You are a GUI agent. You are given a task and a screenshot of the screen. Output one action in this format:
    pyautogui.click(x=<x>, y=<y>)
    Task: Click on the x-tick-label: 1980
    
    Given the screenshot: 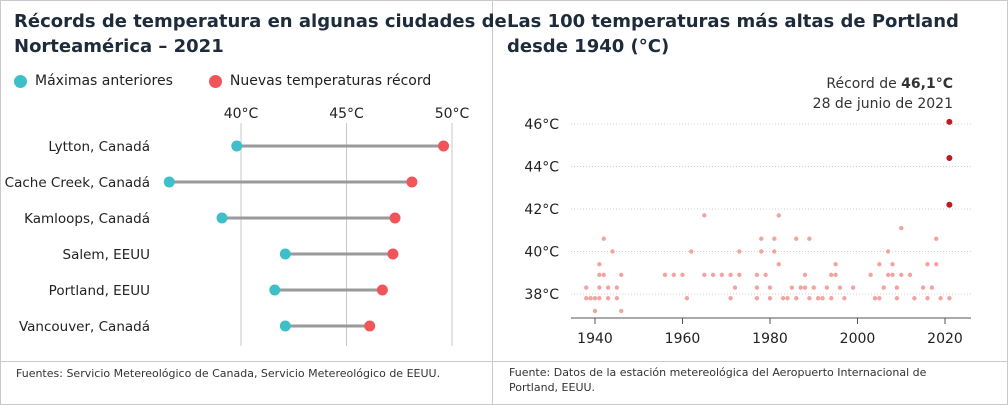 What is the action you would take?
    pyautogui.click(x=770, y=339)
    